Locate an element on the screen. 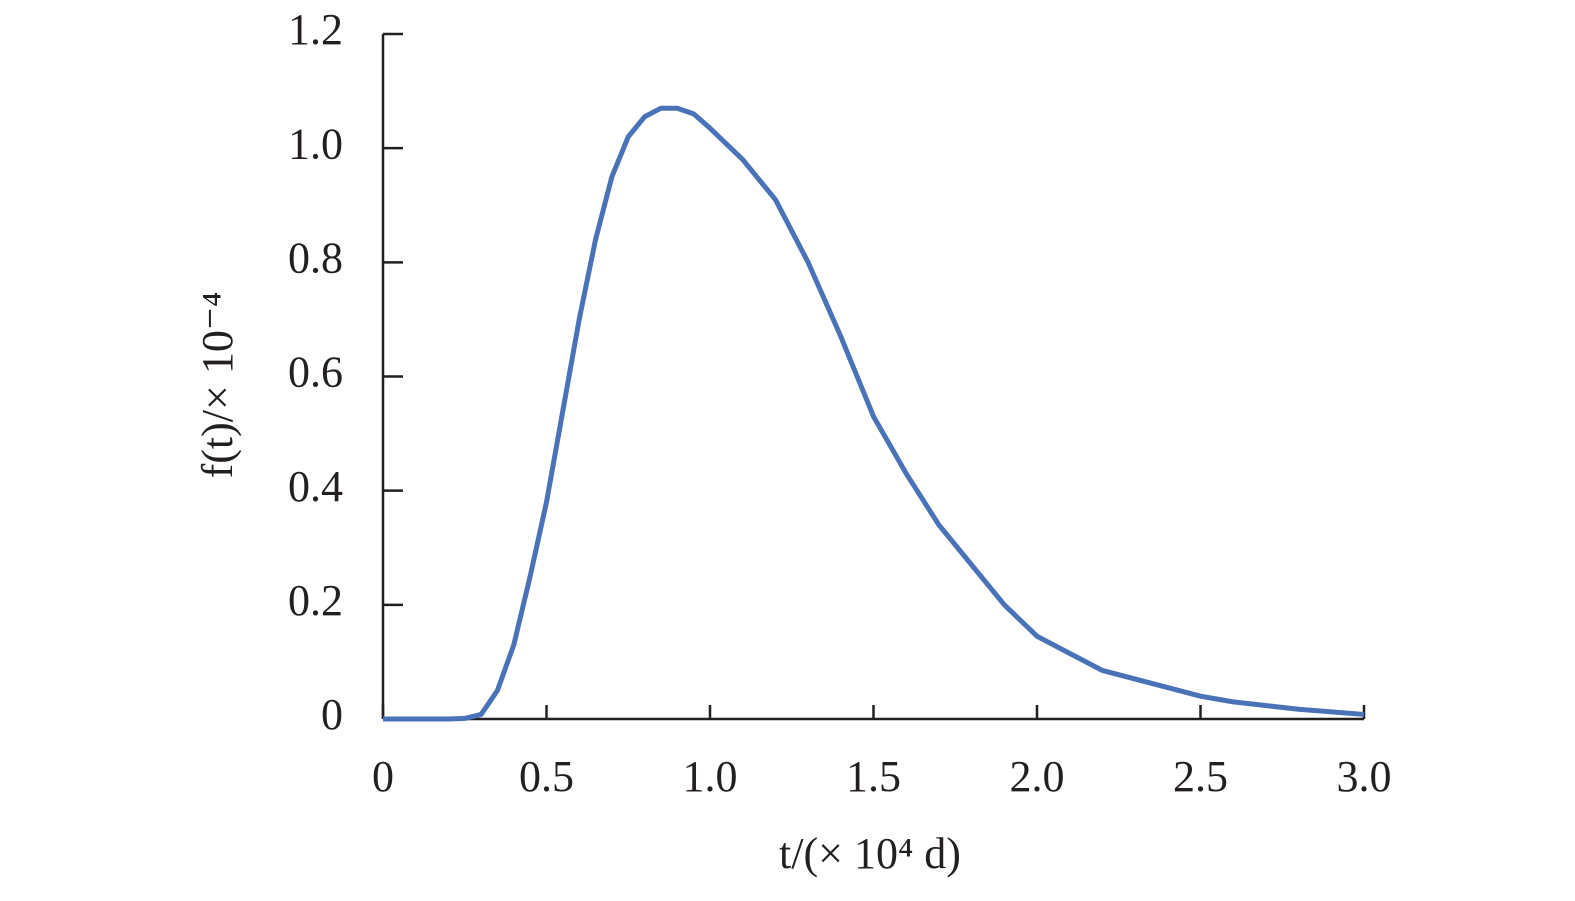 The height and width of the screenshot is (901, 1575). x-tick-label: 2.5 is located at coordinates (1200, 776).